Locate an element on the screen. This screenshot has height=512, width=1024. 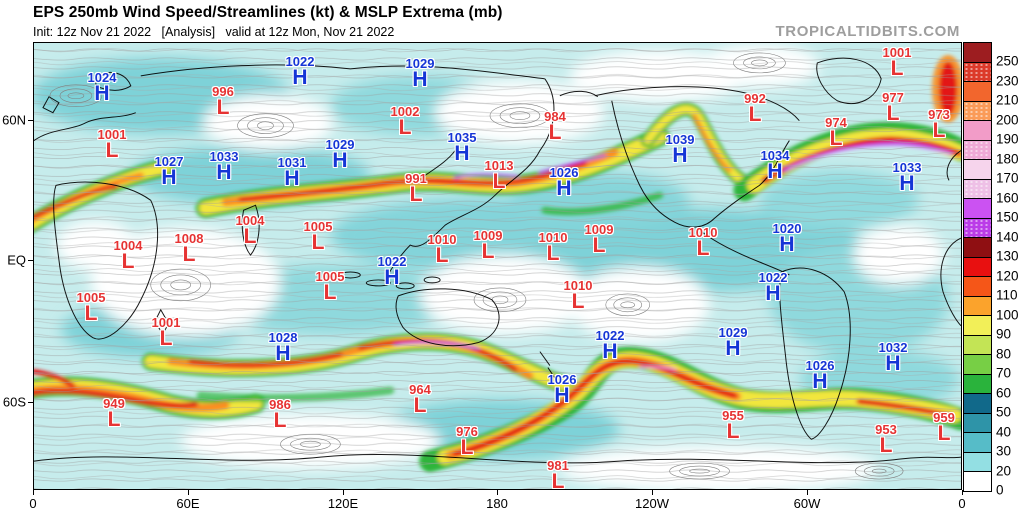
latitude-label: 60S is located at coordinates (14, 402).